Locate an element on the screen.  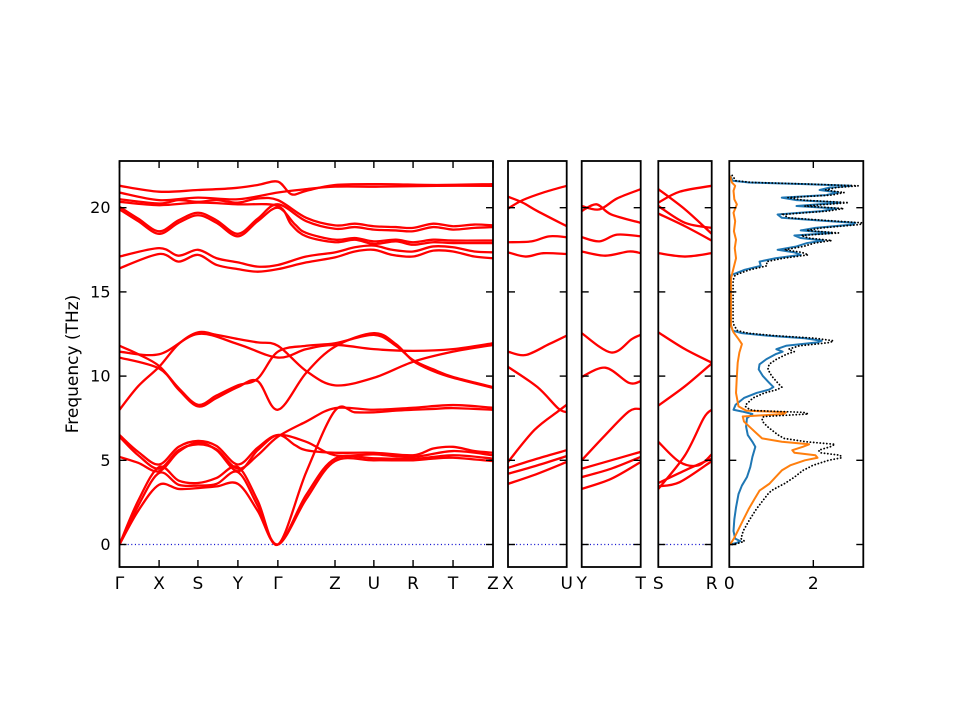
frequency-tick-label: 5 is located at coordinates (105, 460).